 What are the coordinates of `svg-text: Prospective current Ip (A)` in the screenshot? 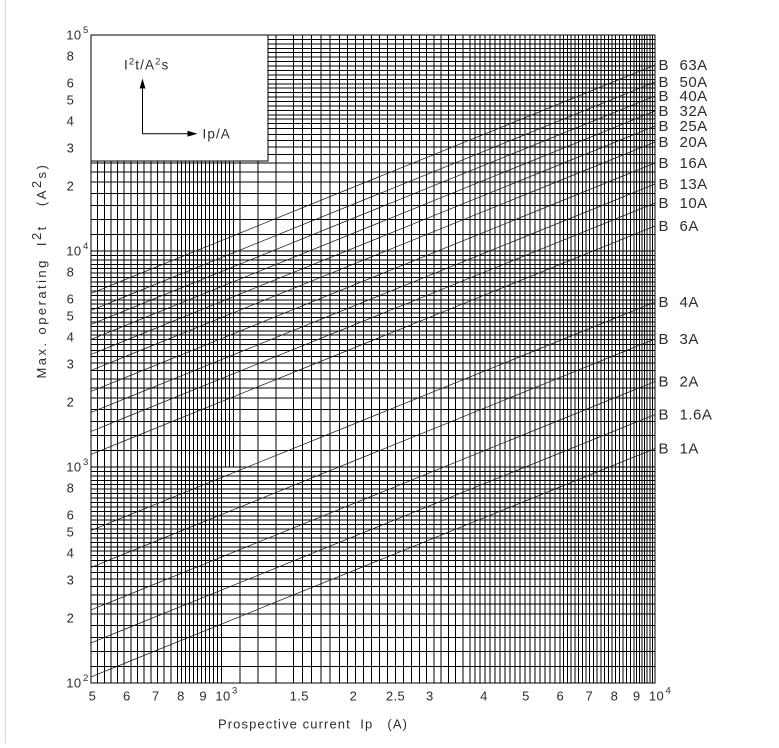 It's located at (313, 724).